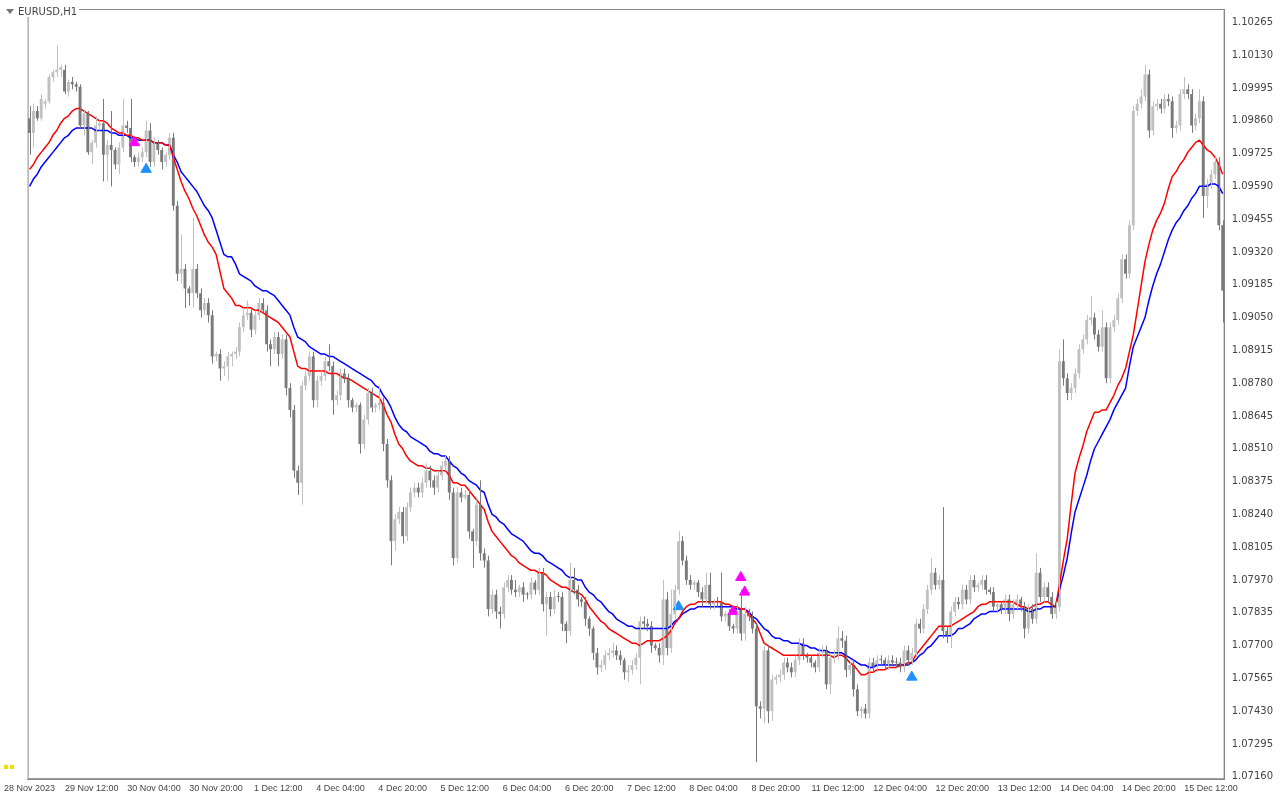 The height and width of the screenshot is (800, 1280). Describe the element at coordinates (1252, 317) in the screenshot. I see `y-tick-label: 1.09050` at that location.